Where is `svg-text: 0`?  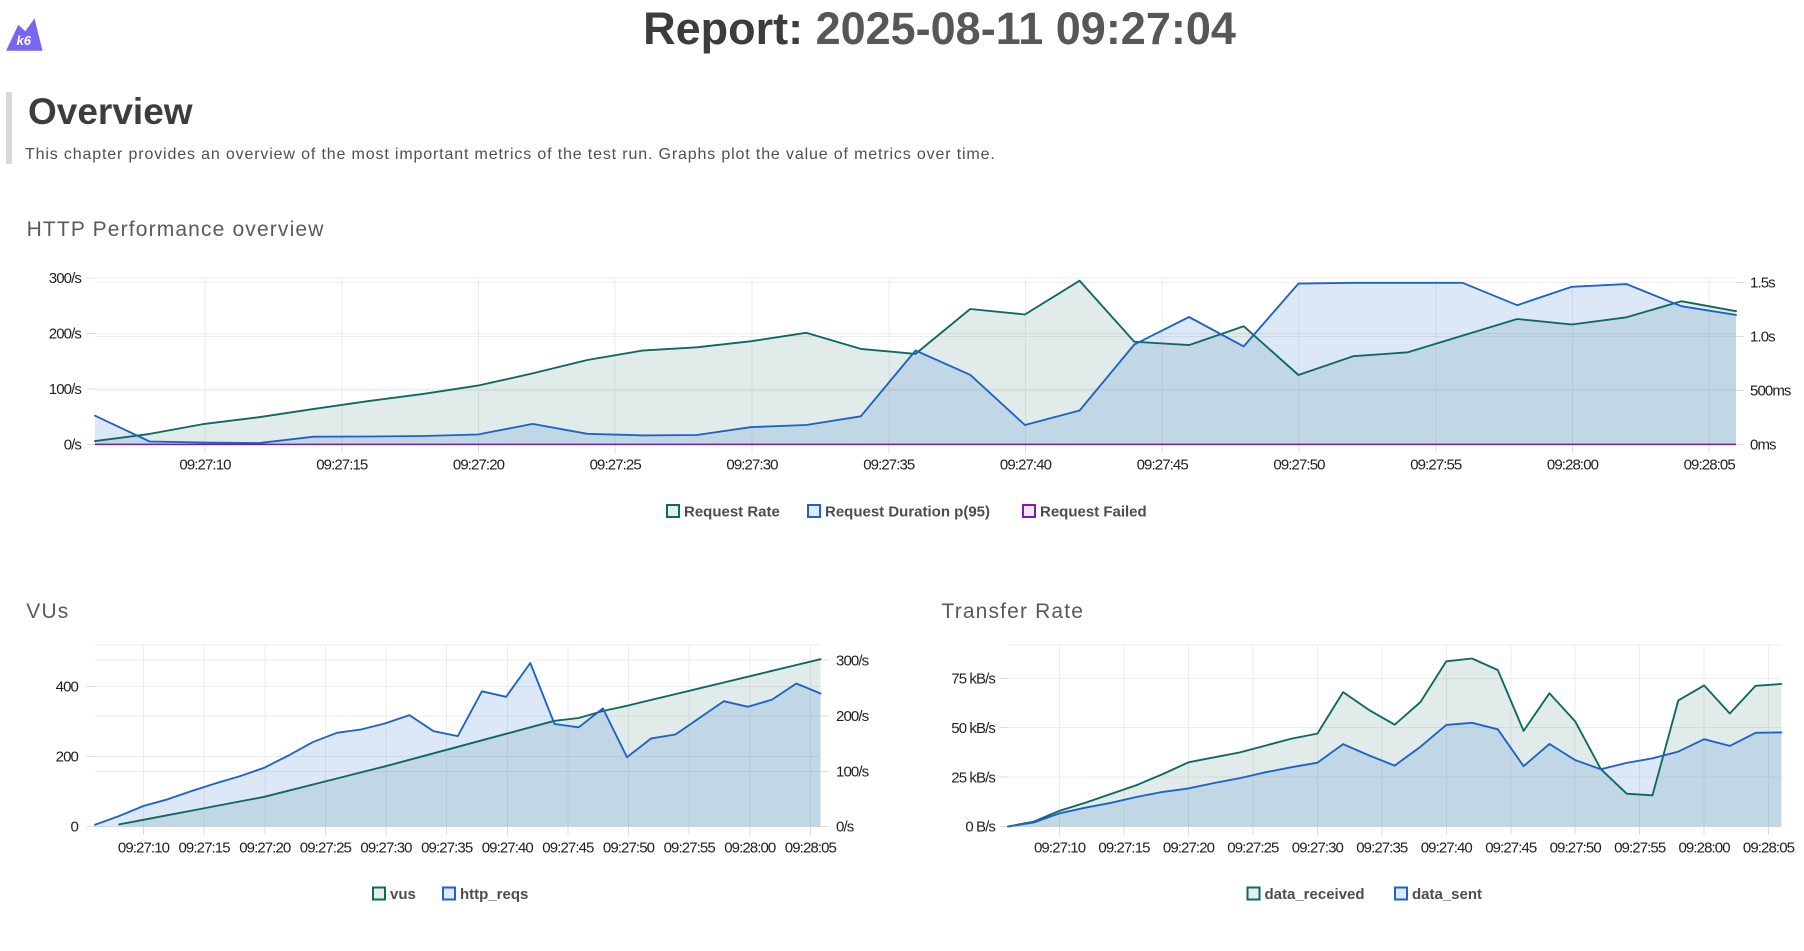
svg-text: 0 is located at coordinates (75, 827).